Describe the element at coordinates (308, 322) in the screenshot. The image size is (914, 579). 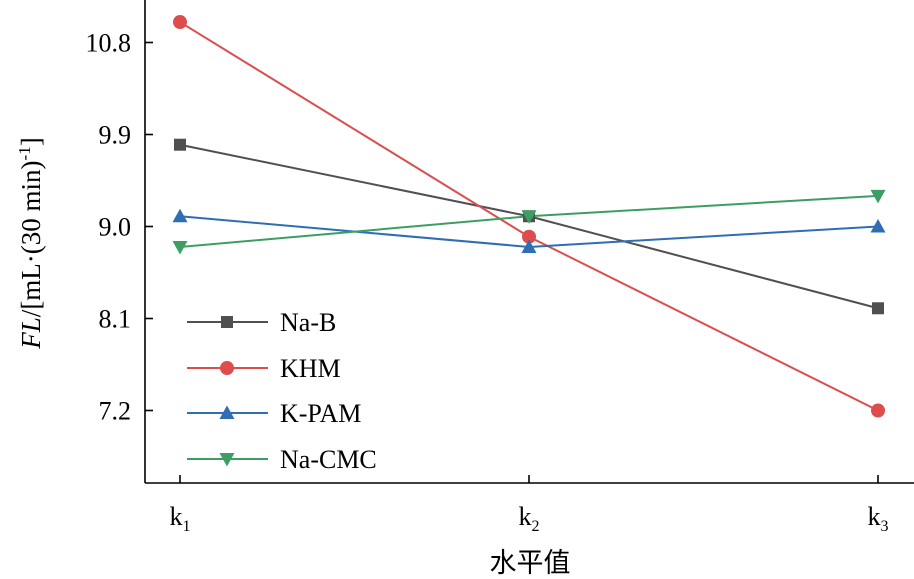
I see `legend-label-na-b: Na-B` at that location.